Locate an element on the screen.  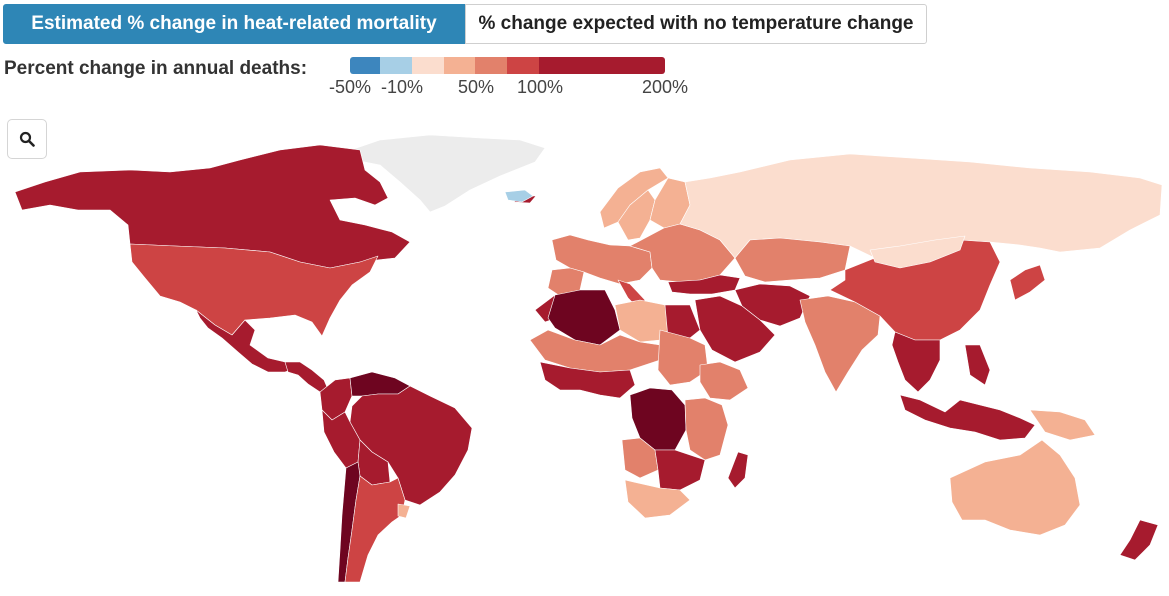
region-east-africa is located at coordinates (706, 429).